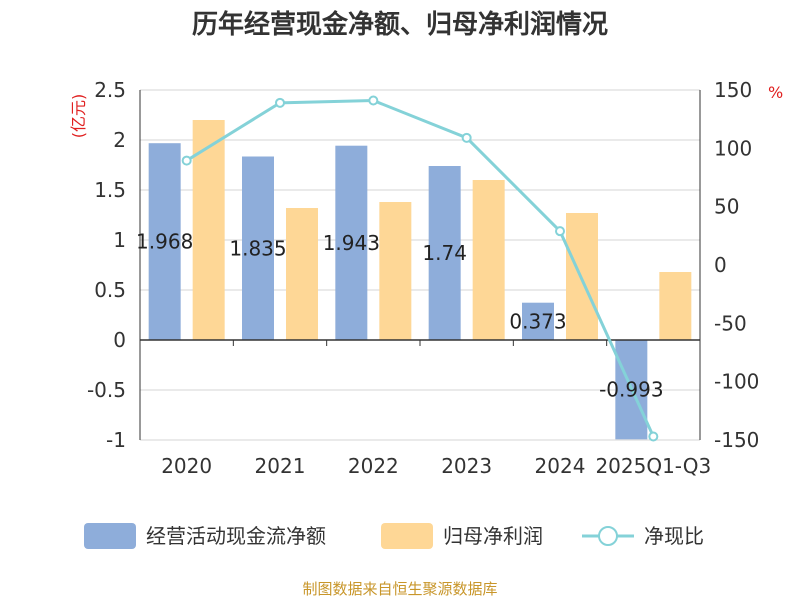 The width and height of the screenshot is (800, 600). Describe the element at coordinates (110, 190) in the screenshot. I see `left-tick-label: 1.5` at that location.